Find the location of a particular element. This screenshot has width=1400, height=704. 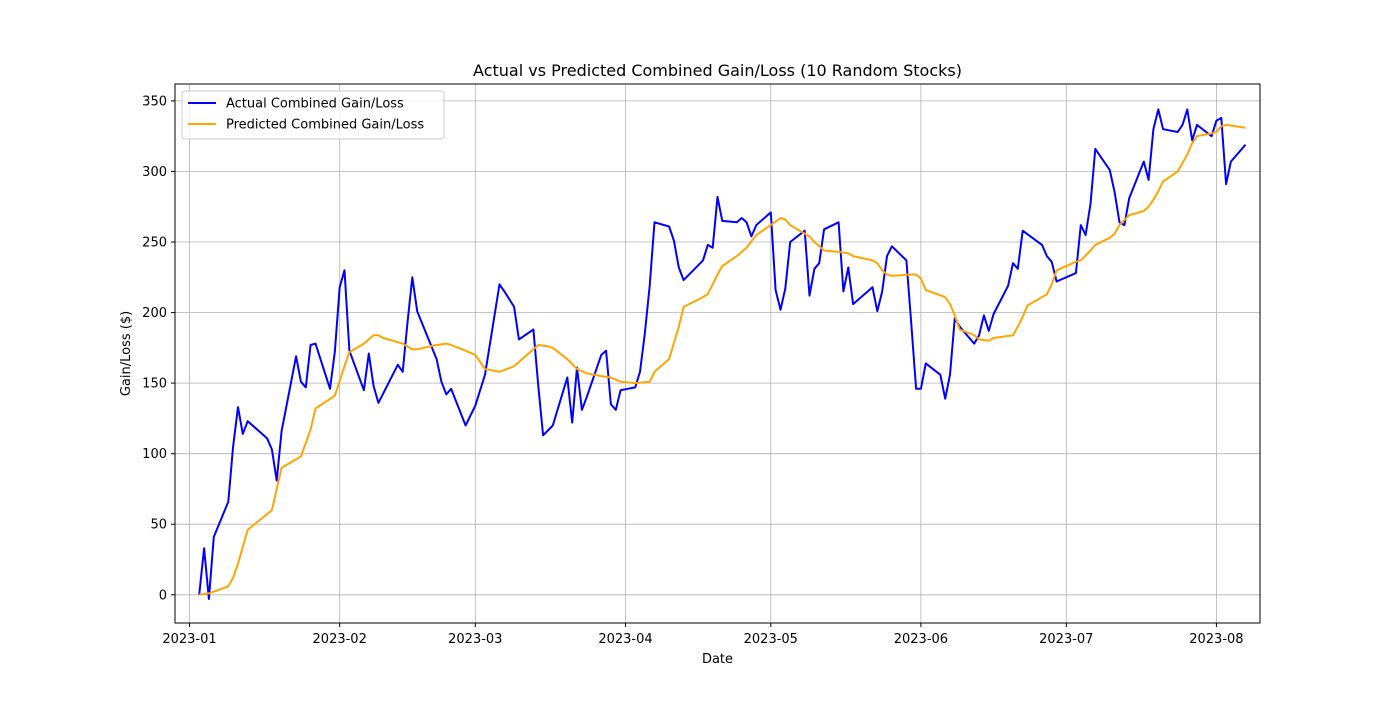

y-tick-label: 200 is located at coordinates (154, 313).